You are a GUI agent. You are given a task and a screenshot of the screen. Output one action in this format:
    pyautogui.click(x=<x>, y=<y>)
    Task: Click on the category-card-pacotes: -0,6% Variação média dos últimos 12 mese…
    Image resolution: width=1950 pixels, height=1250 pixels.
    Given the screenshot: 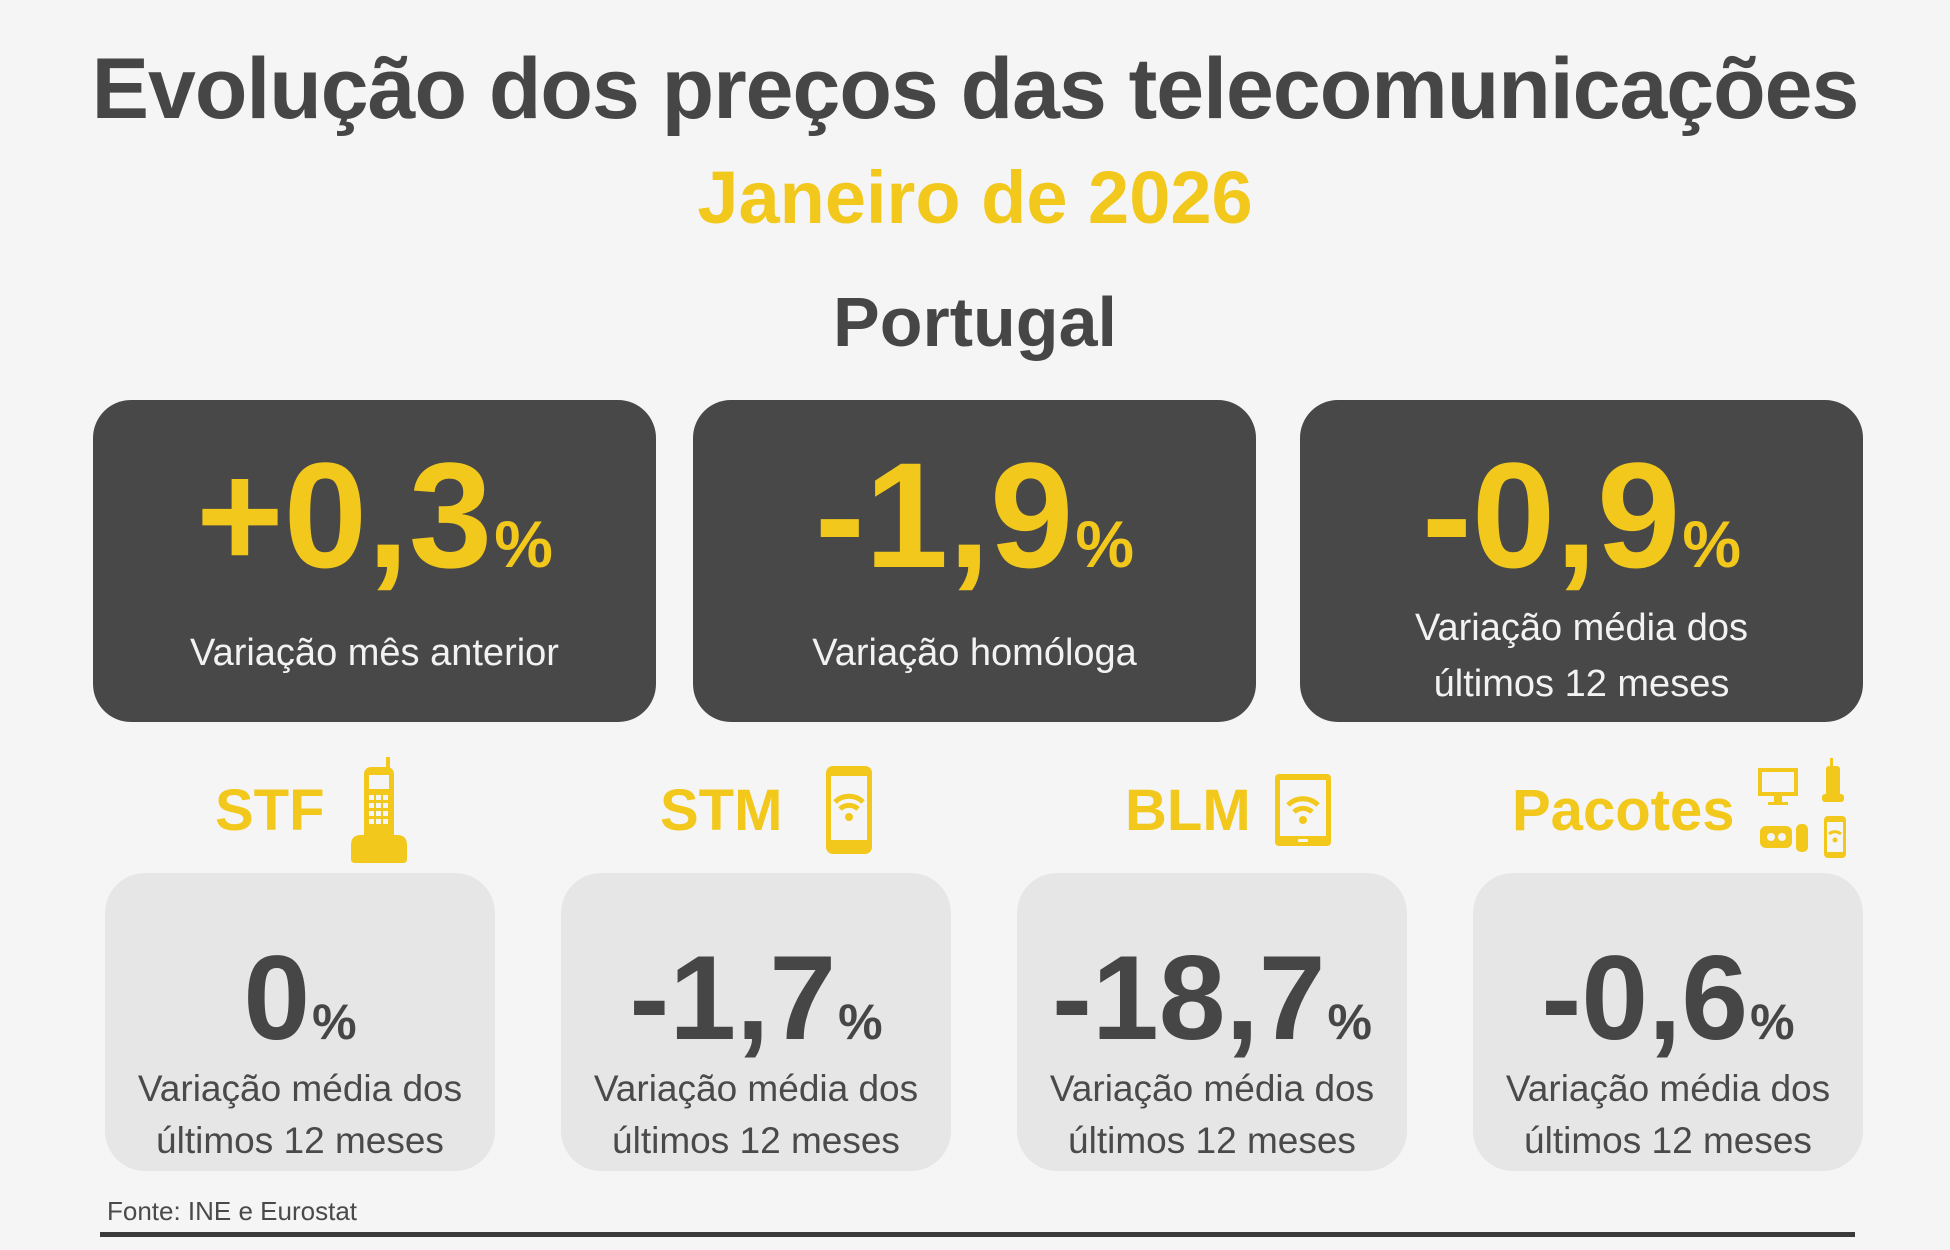 What is the action you would take?
    pyautogui.click(x=1668, y=1022)
    